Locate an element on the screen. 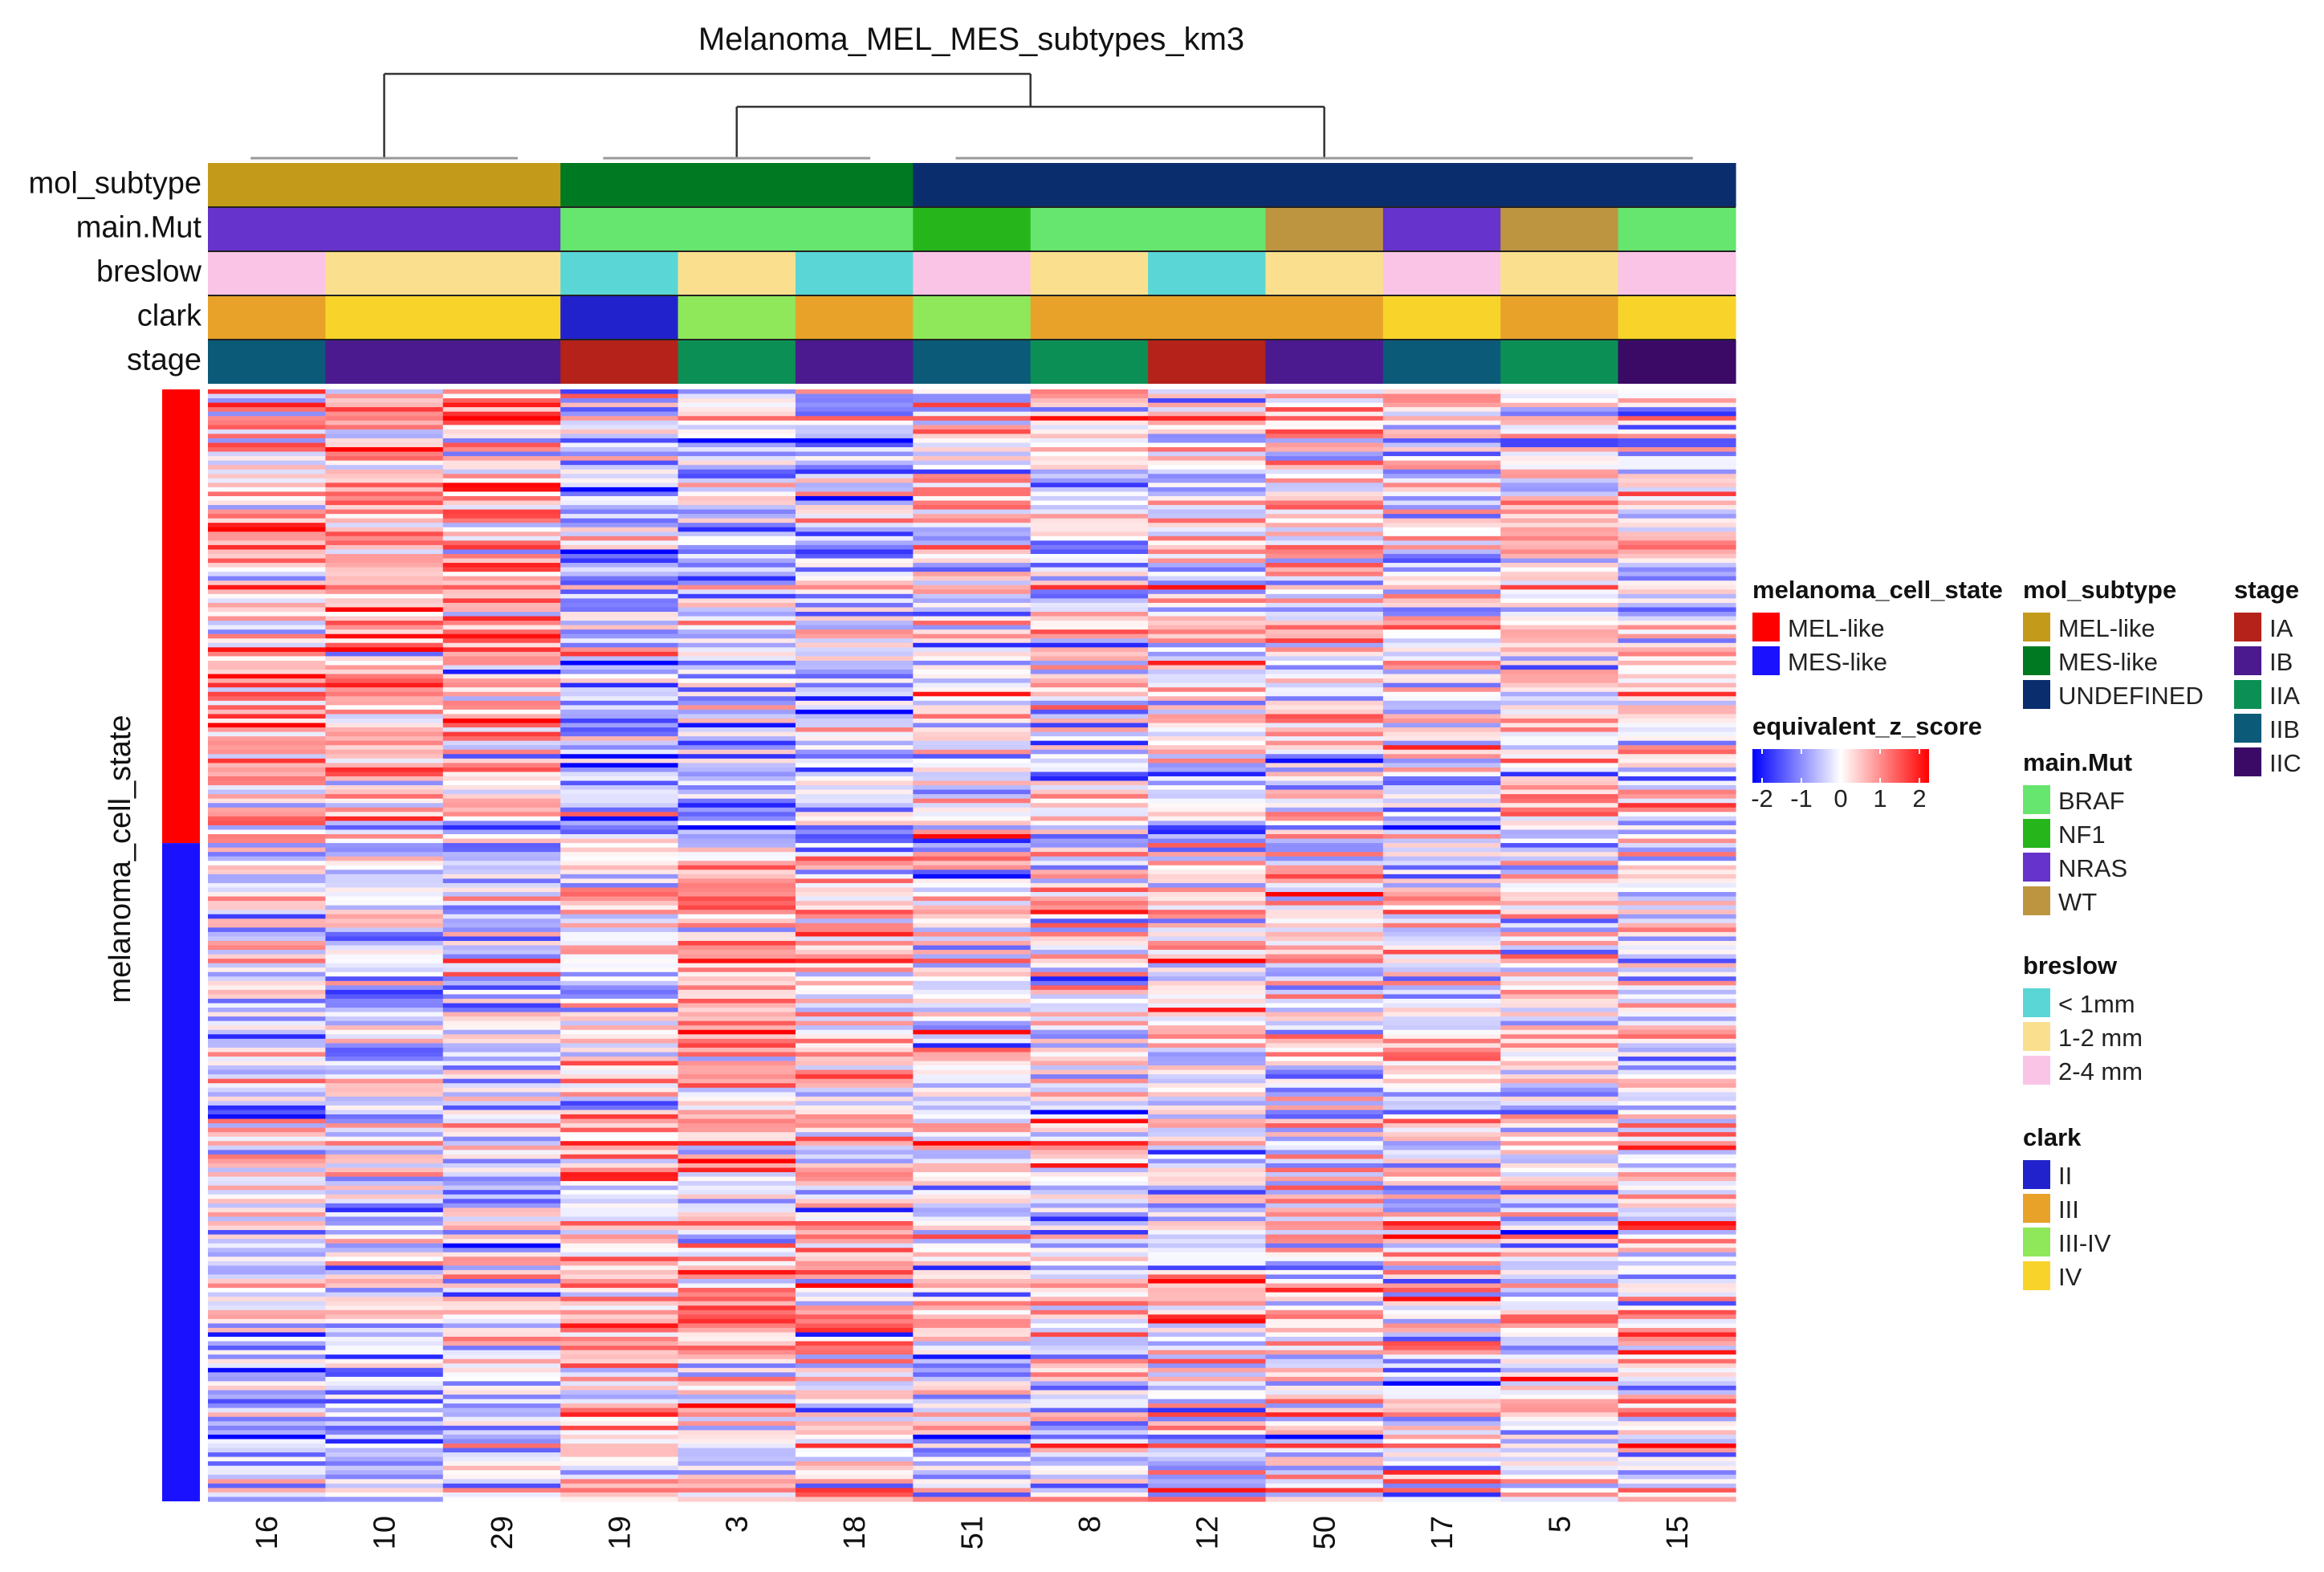 Image resolution: width=2324 pixels, height=1572 pixels. column-label: 29 is located at coordinates (502, 1533).